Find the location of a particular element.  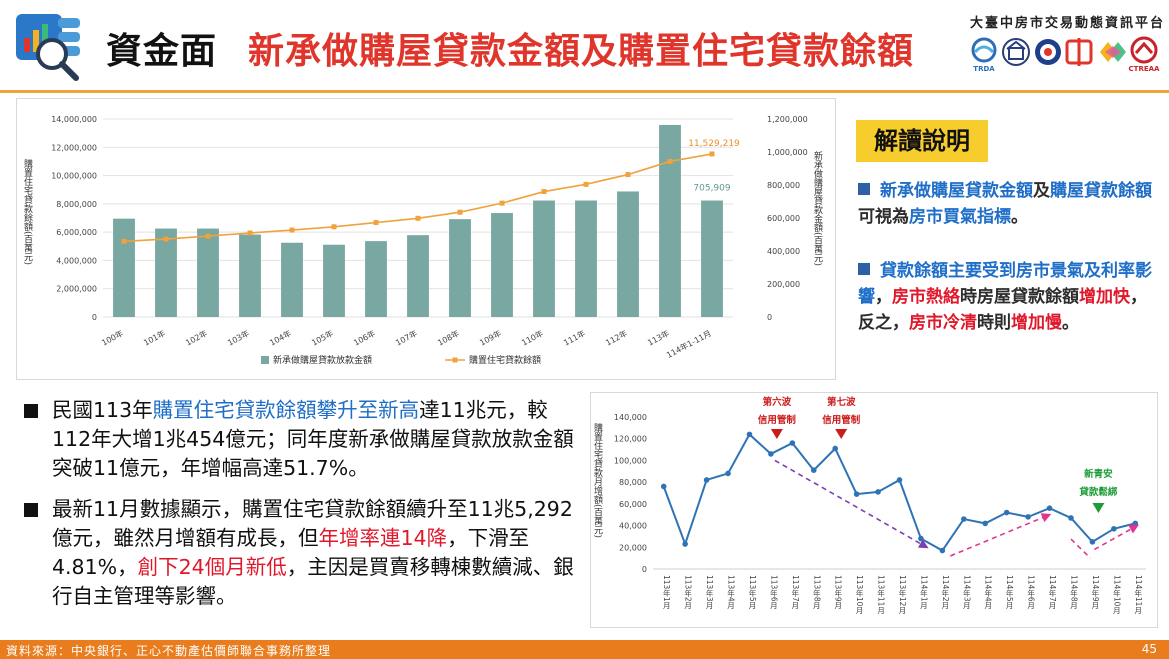

legend-swatch is located at coordinates (455, 360).